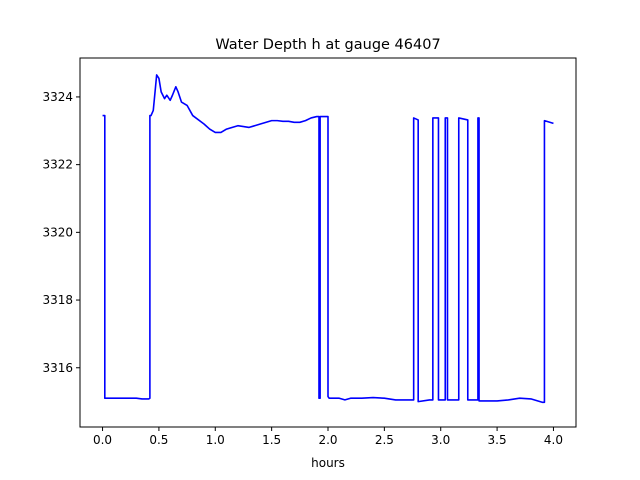  What do you see at coordinates (215, 440) in the screenshot?
I see `x-tick-label: 1.0` at bounding box center [215, 440].